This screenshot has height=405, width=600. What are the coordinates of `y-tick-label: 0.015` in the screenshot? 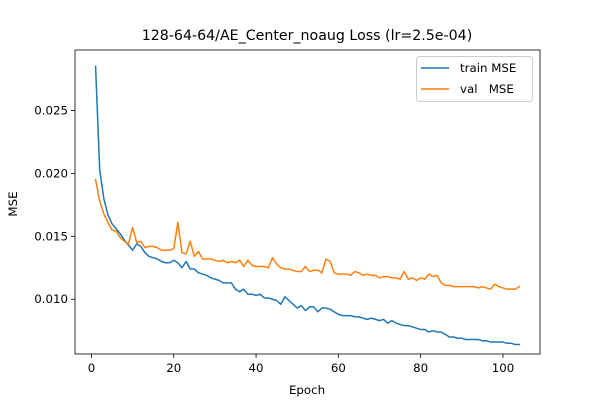 It's located at (51, 236).